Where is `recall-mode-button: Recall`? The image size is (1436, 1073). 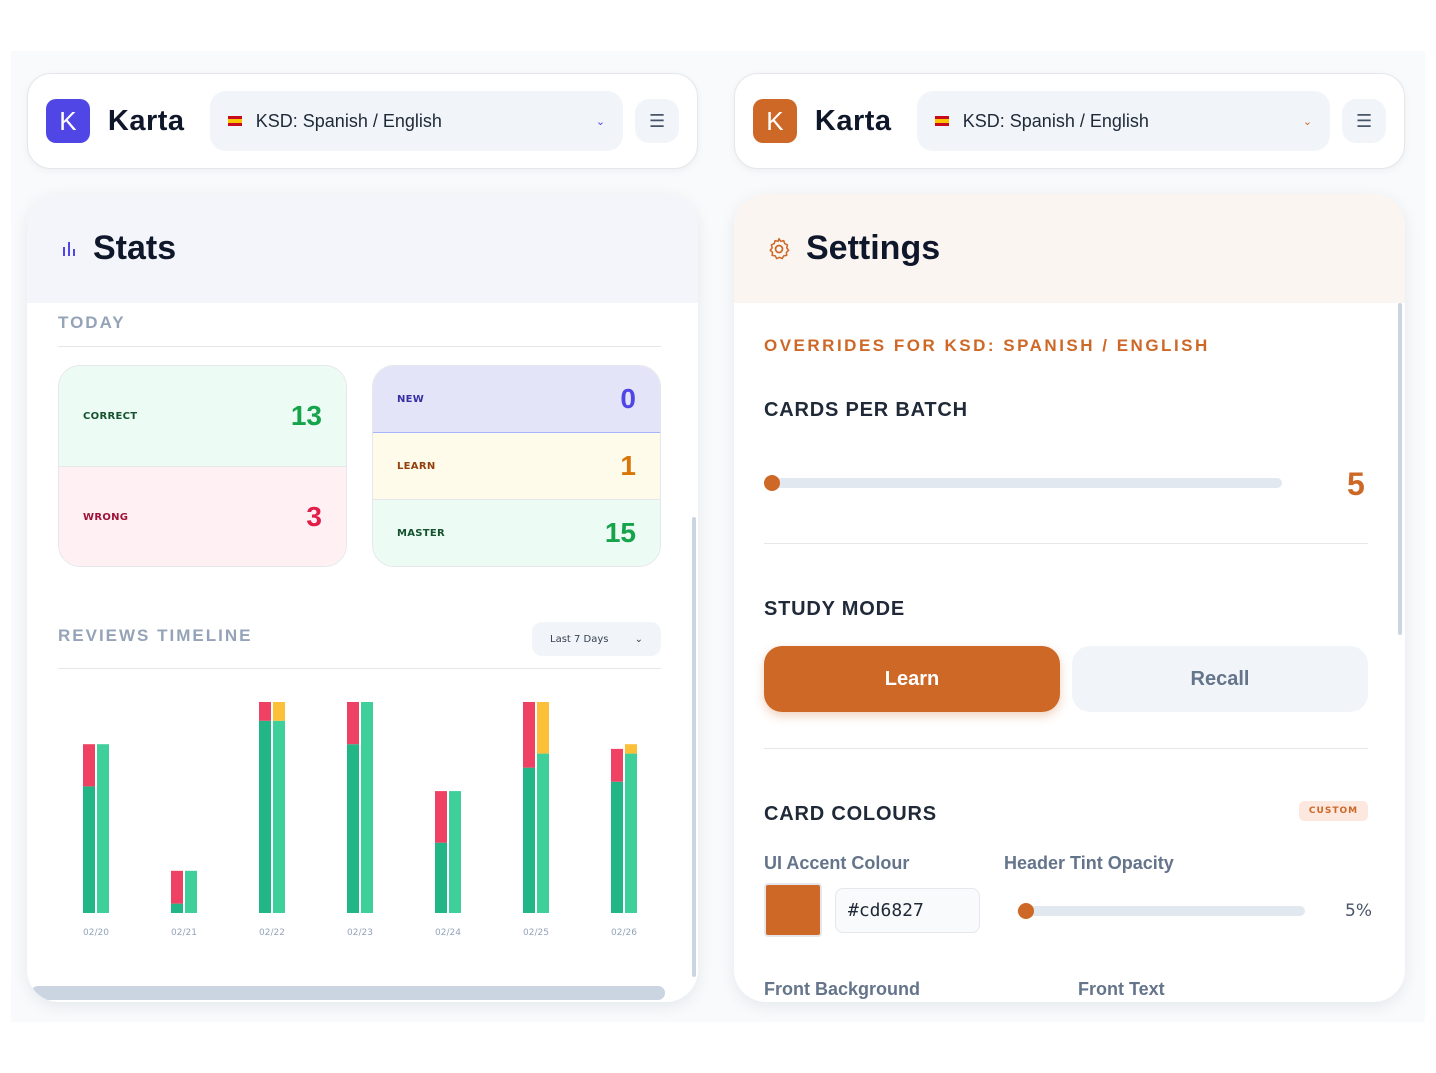
recall-mode-button: Recall is located at coordinates (1220, 679).